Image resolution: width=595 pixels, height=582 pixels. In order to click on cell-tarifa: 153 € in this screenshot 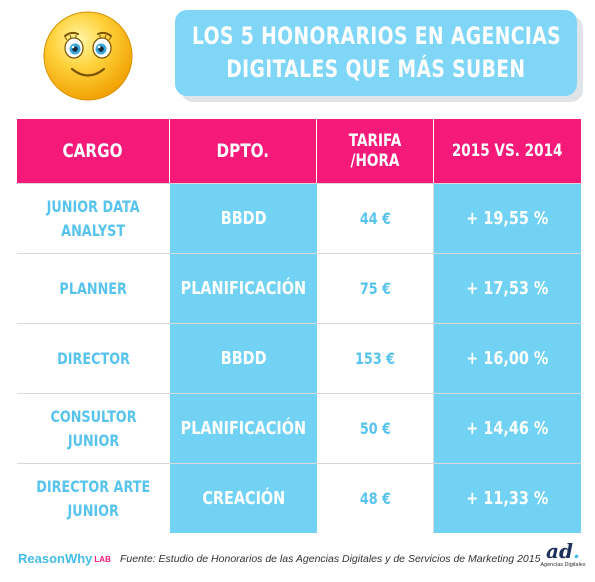, I will do `click(375, 358)`.